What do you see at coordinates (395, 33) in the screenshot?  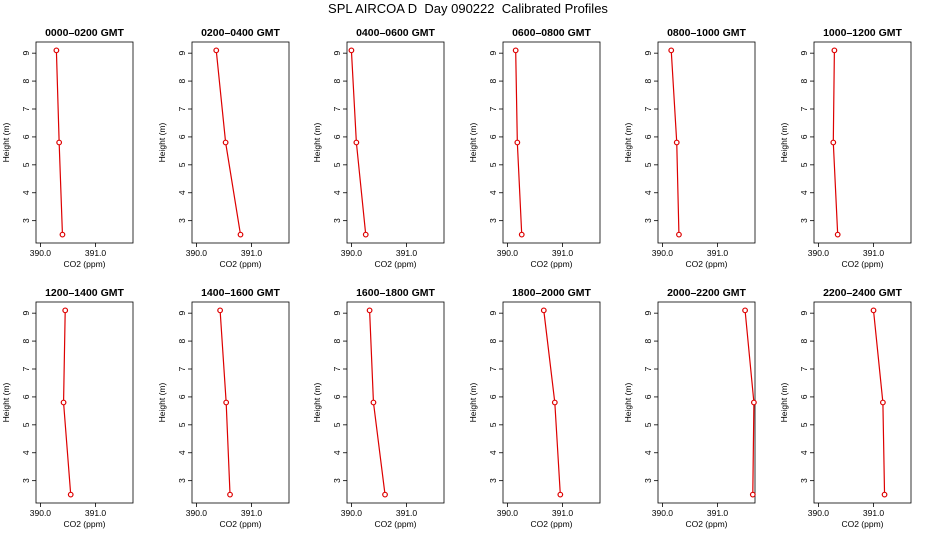 I see `panel-title: 0400–0600 GMT` at bounding box center [395, 33].